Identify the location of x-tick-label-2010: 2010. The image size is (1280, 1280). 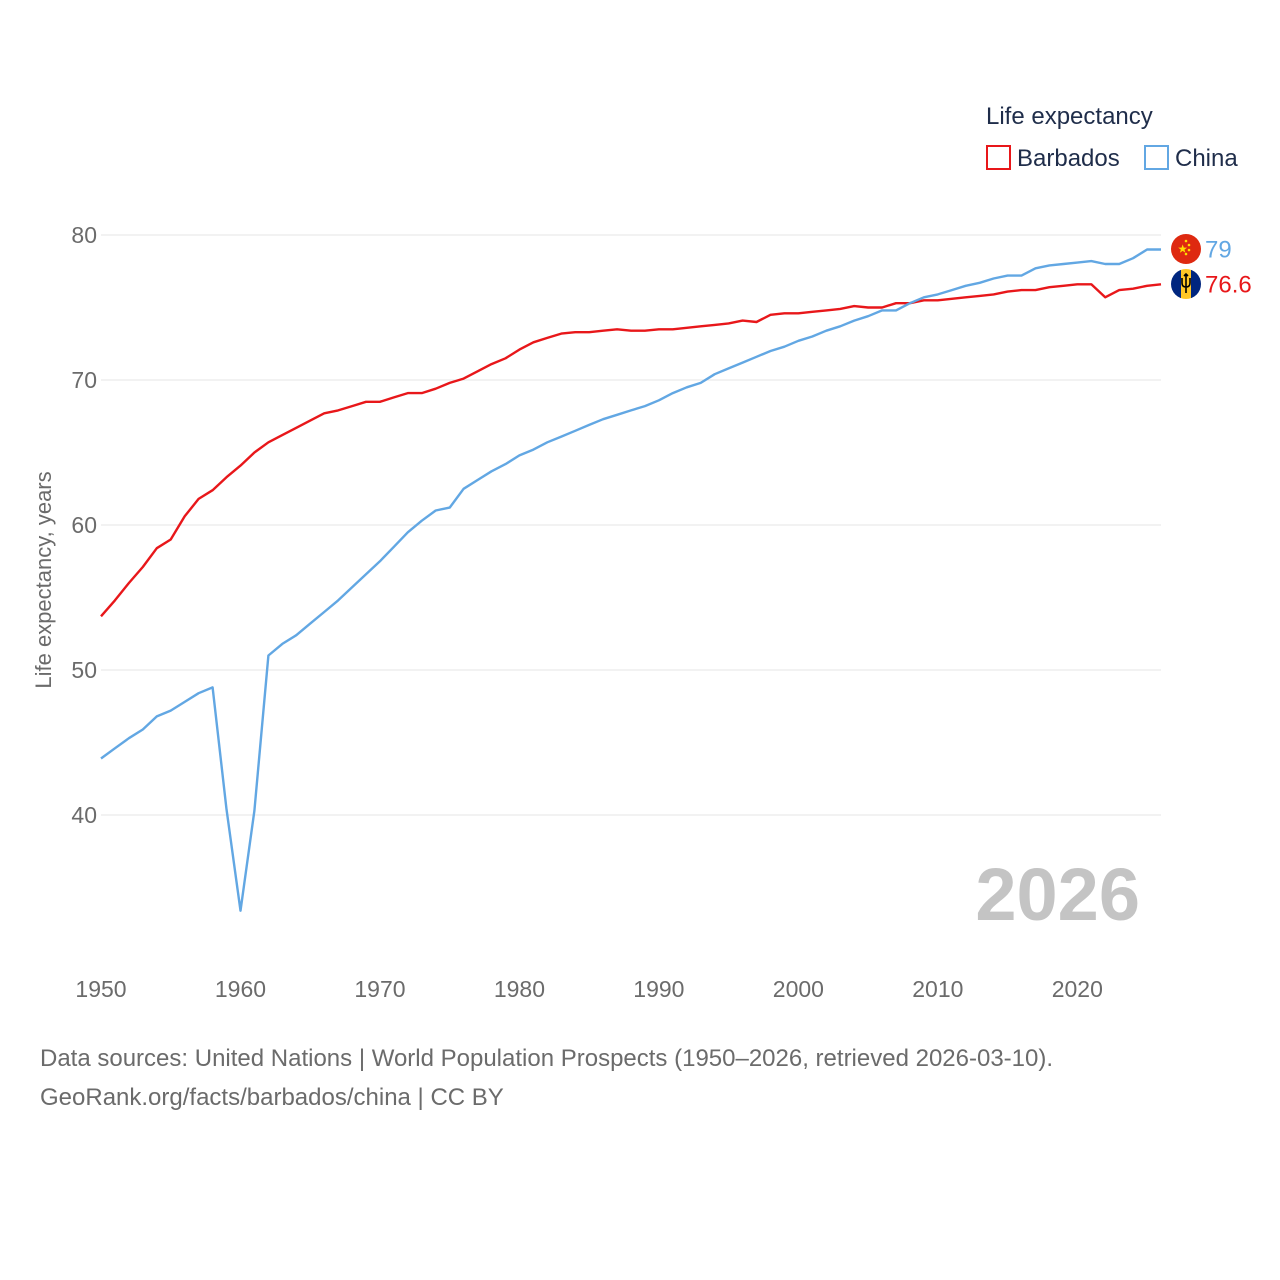
(937, 989).